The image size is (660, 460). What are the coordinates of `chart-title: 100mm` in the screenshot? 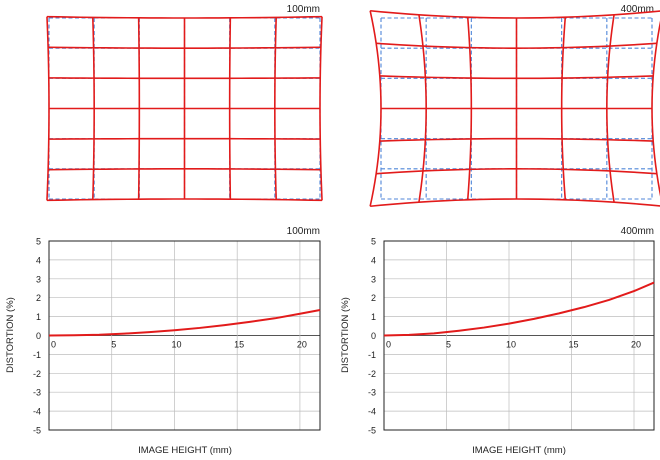 It's located at (303, 231).